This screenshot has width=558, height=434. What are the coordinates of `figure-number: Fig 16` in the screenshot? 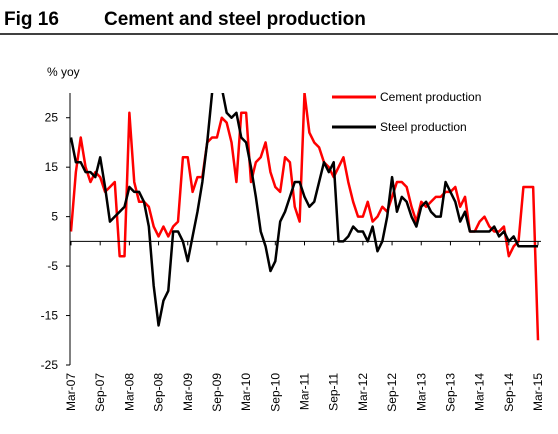 It's located at (31, 19).